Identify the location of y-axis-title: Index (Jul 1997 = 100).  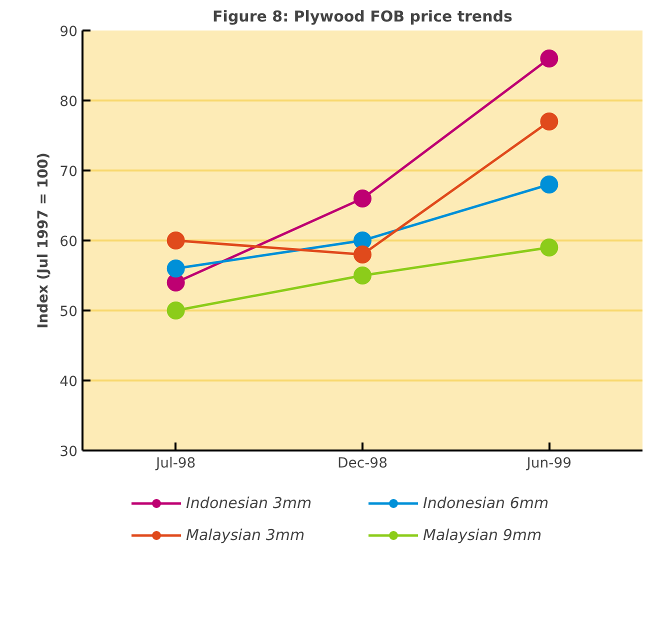
(44, 240).